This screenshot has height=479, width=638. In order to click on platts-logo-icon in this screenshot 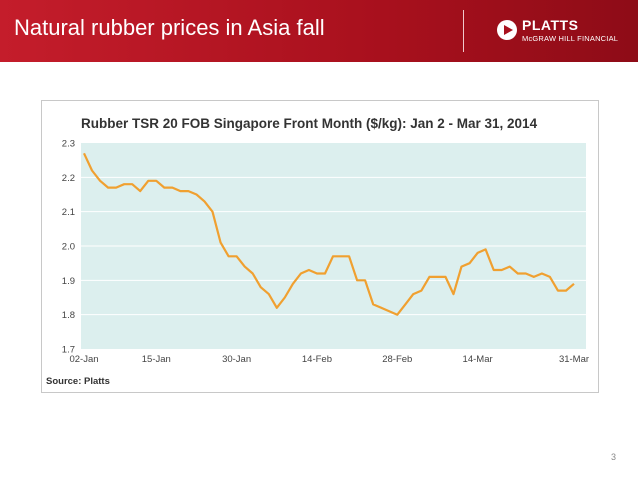, I will do `click(507, 30)`.